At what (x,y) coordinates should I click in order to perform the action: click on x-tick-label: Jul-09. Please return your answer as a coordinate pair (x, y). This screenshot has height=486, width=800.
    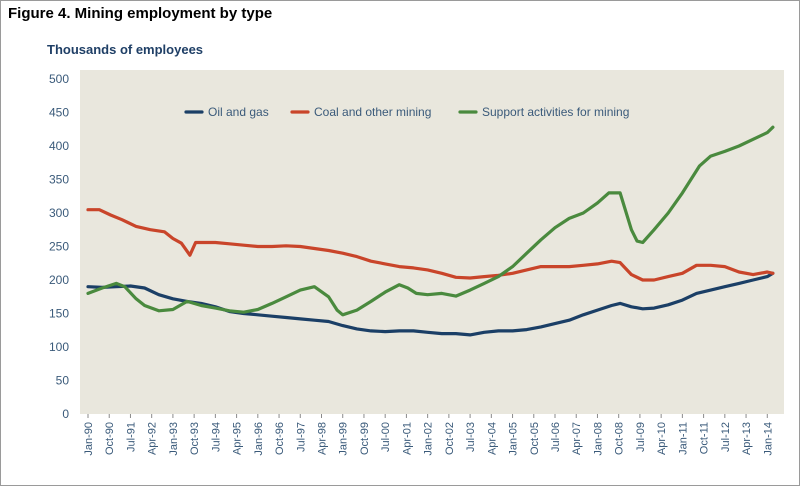
    Looking at the image, I should click on (641, 437).